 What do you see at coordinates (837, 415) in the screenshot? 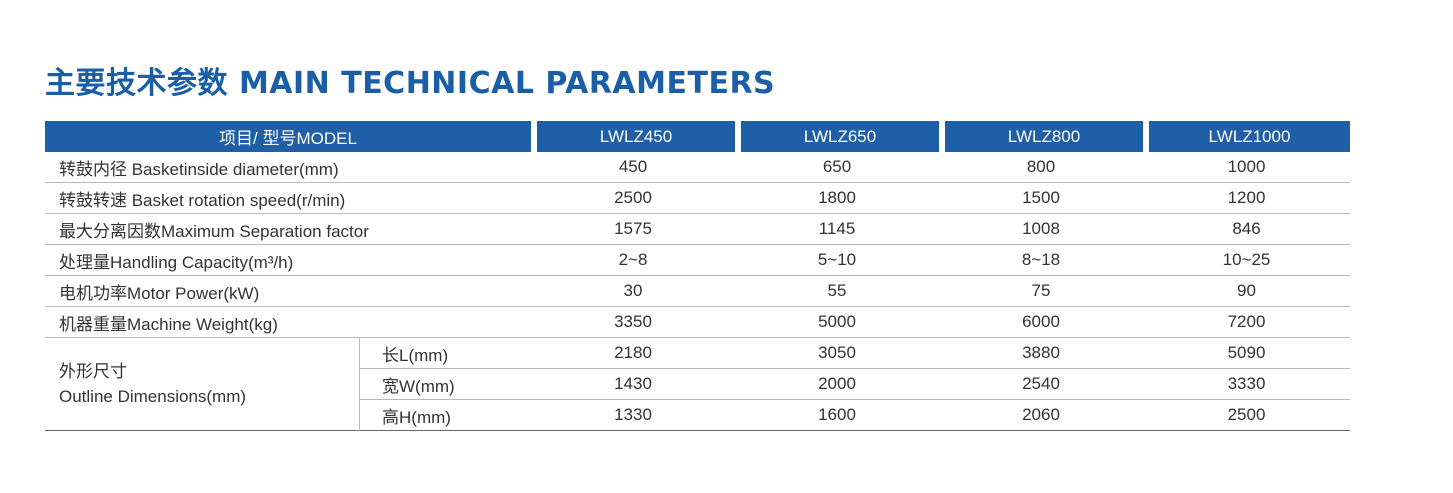
I see `table-cell: 1600` at bounding box center [837, 415].